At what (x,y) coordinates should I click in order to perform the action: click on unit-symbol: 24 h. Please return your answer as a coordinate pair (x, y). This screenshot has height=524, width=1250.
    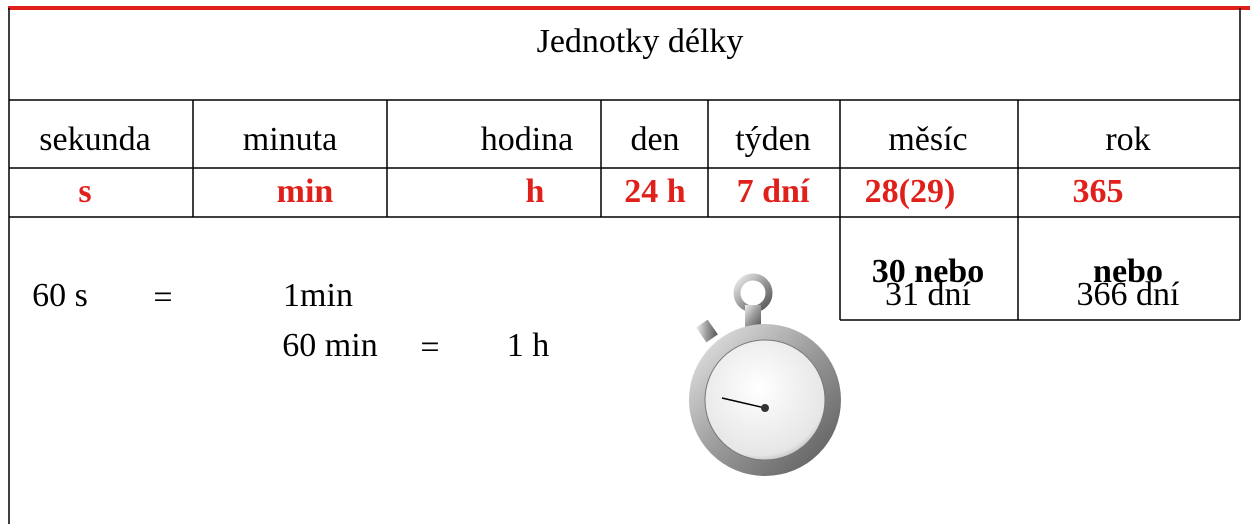
    Looking at the image, I should click on (655, 191).